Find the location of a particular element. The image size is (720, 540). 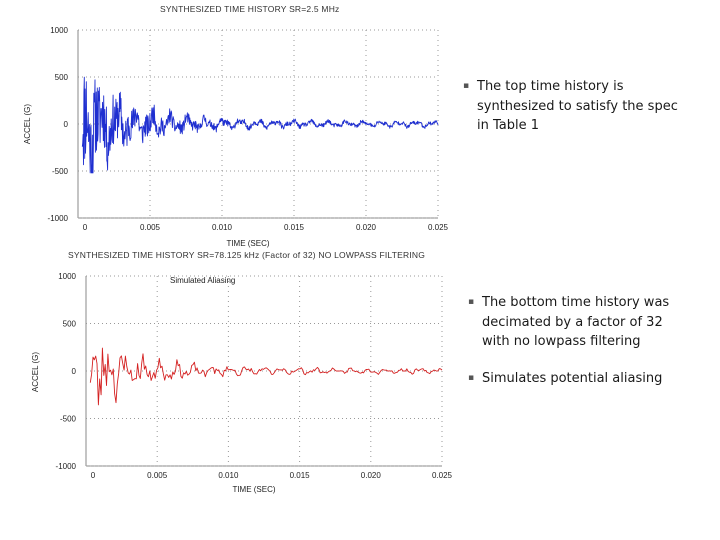

chart-title: SYNTHESIZED TIME HISTORY SR=2.5 MHz is located at coordinates (249, 9).